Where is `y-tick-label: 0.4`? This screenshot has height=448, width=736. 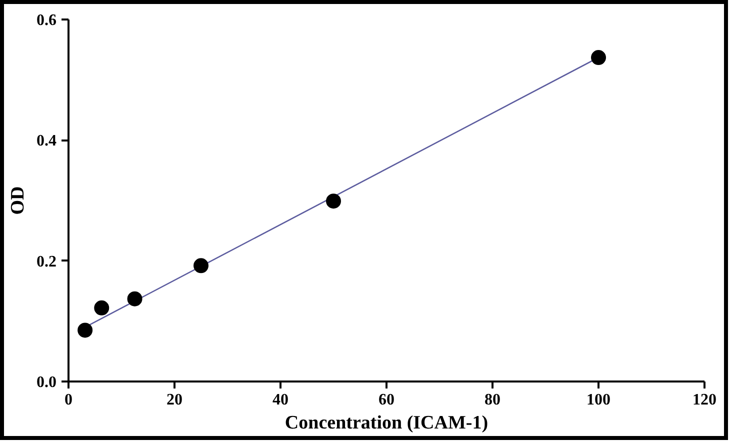 y-tick-label: 0.4 is located at coordinates (46, 141).